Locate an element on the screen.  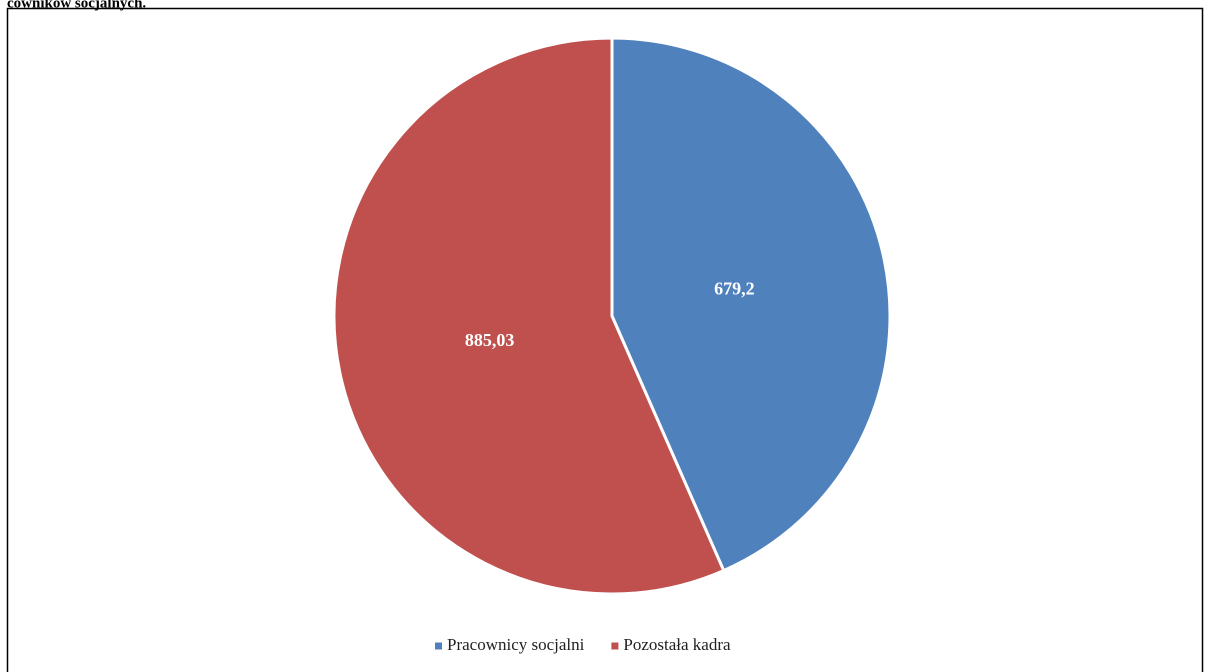
legend-label: Pozostała kadra is located at coordinates (677, 644).